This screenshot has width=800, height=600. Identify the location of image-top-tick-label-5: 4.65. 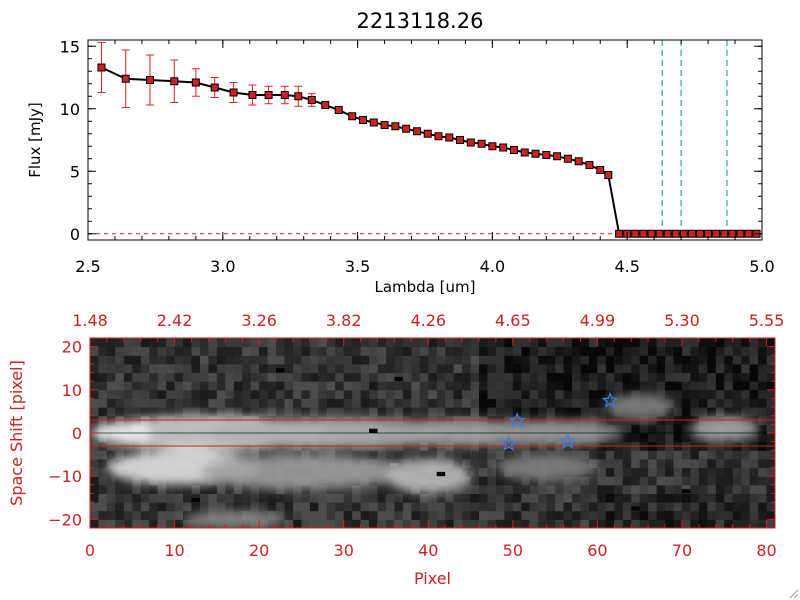
(513, 320).